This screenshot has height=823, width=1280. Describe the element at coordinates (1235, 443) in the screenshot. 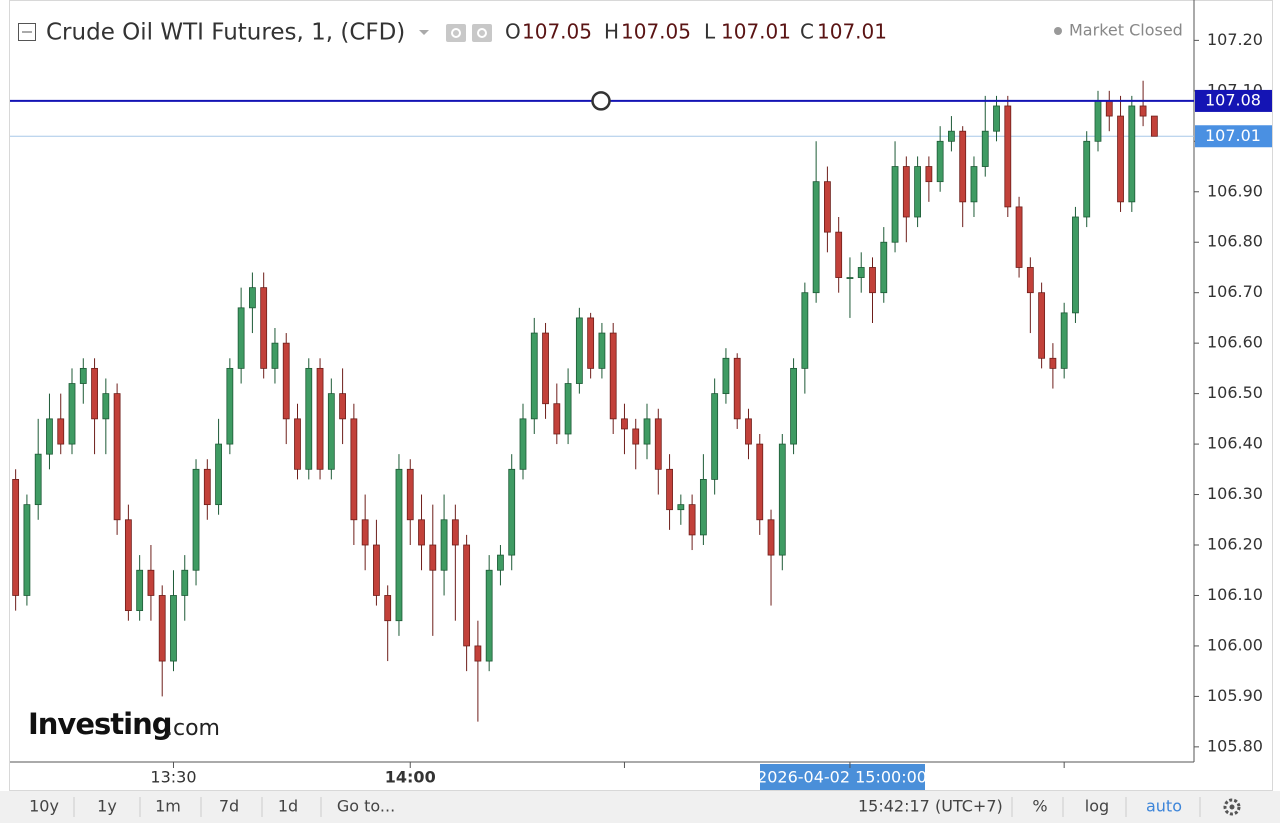

I see `y-tick-label: 106.40` at that location.